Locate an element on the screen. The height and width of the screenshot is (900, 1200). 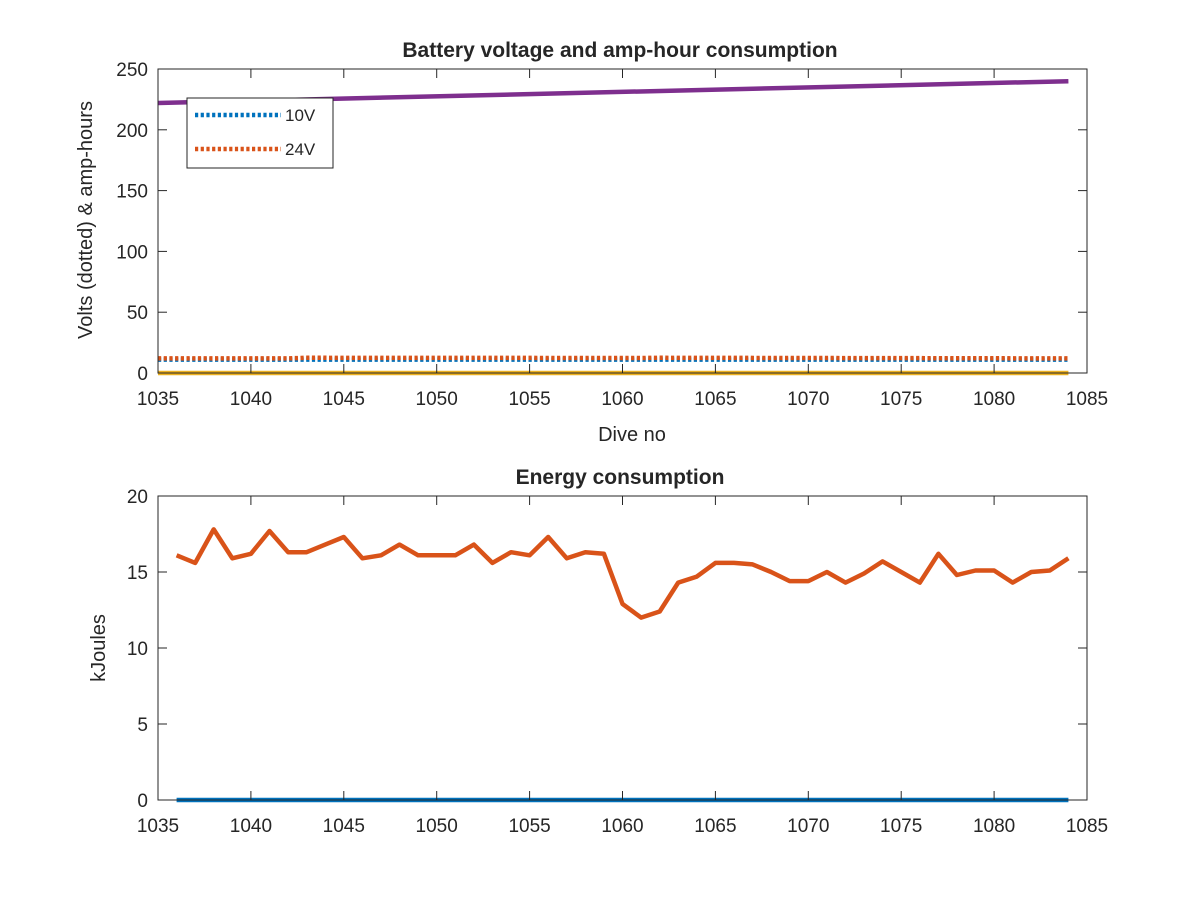
y-tick-label: 15 is located at coordinates (137, 573).